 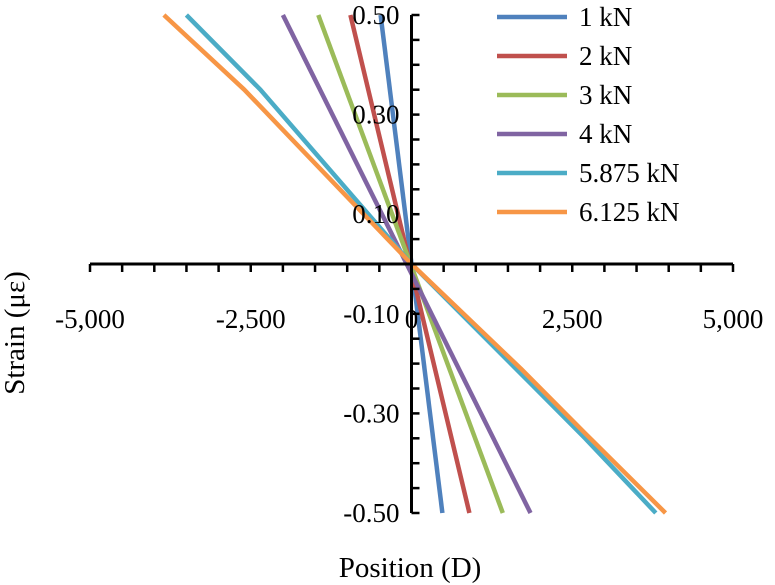 I want to click on y-tick-label: 0.10, so click(x=375, y=214).